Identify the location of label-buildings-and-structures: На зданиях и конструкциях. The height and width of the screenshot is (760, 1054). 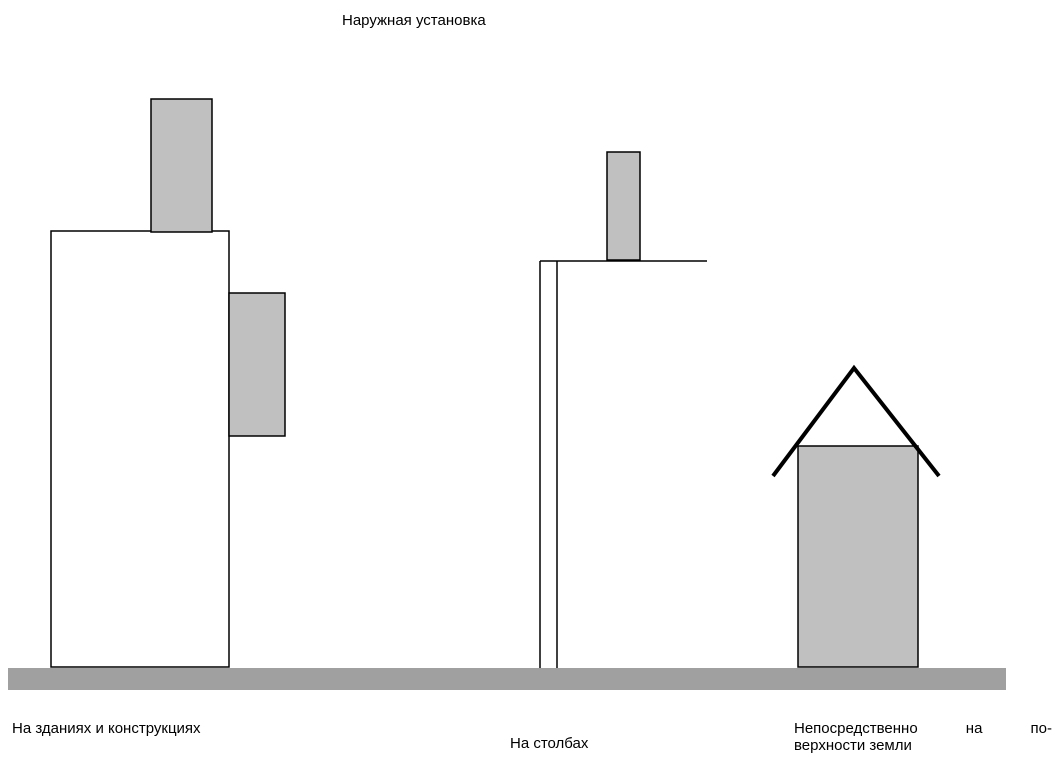
(106, 728).